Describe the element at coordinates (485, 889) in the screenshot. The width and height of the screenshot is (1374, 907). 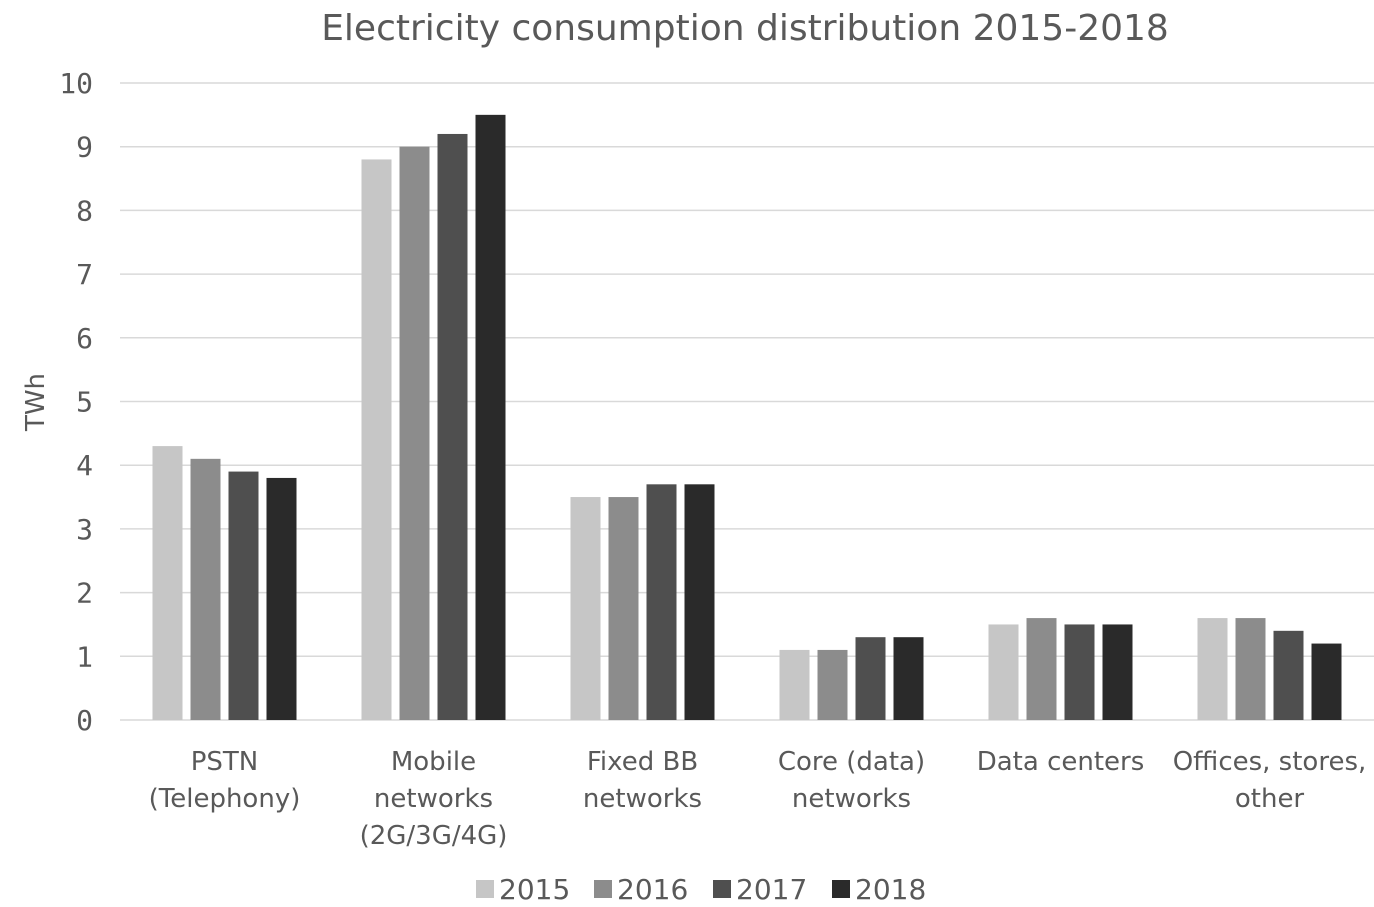
I see `legend-swatch-2015` at that location.